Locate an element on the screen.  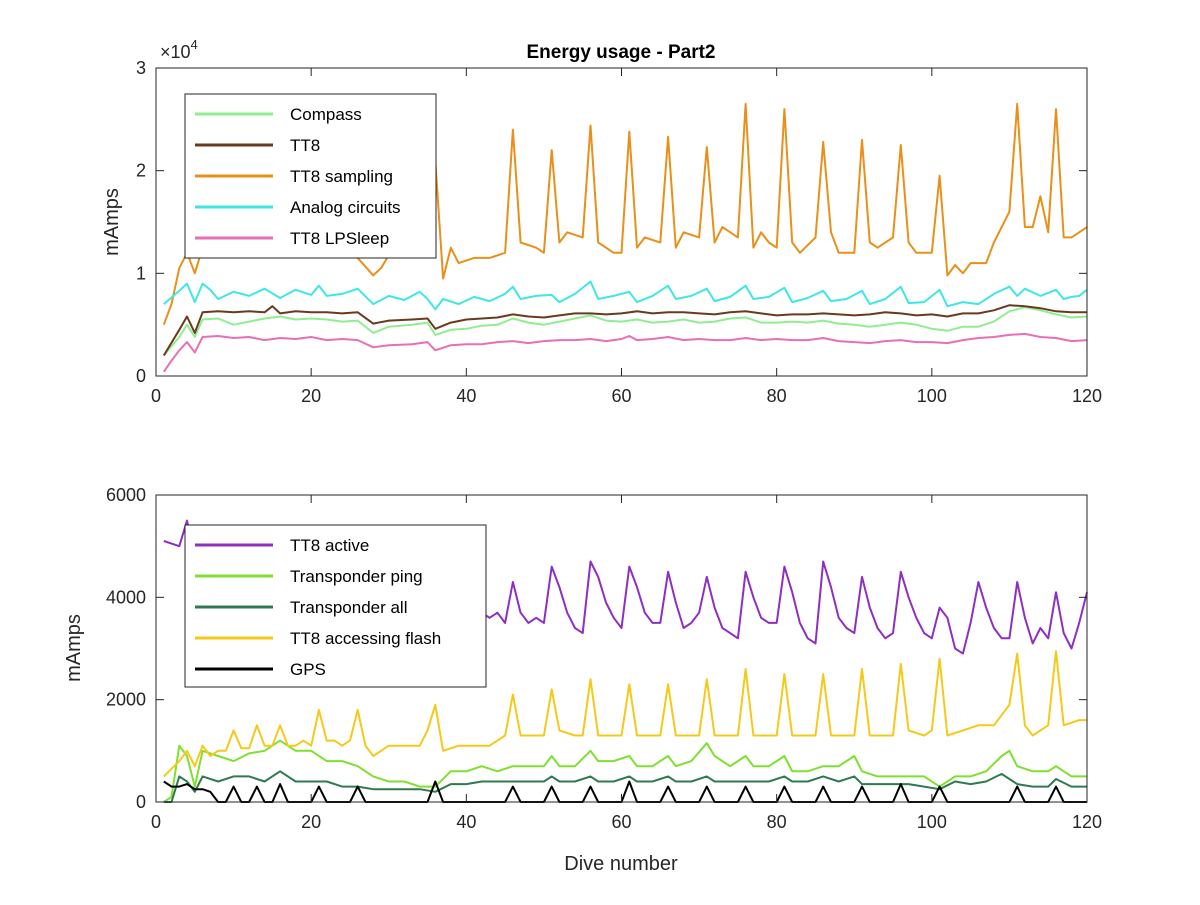
series-line-tt8-lpsleep is located at coordinates (625, 352).